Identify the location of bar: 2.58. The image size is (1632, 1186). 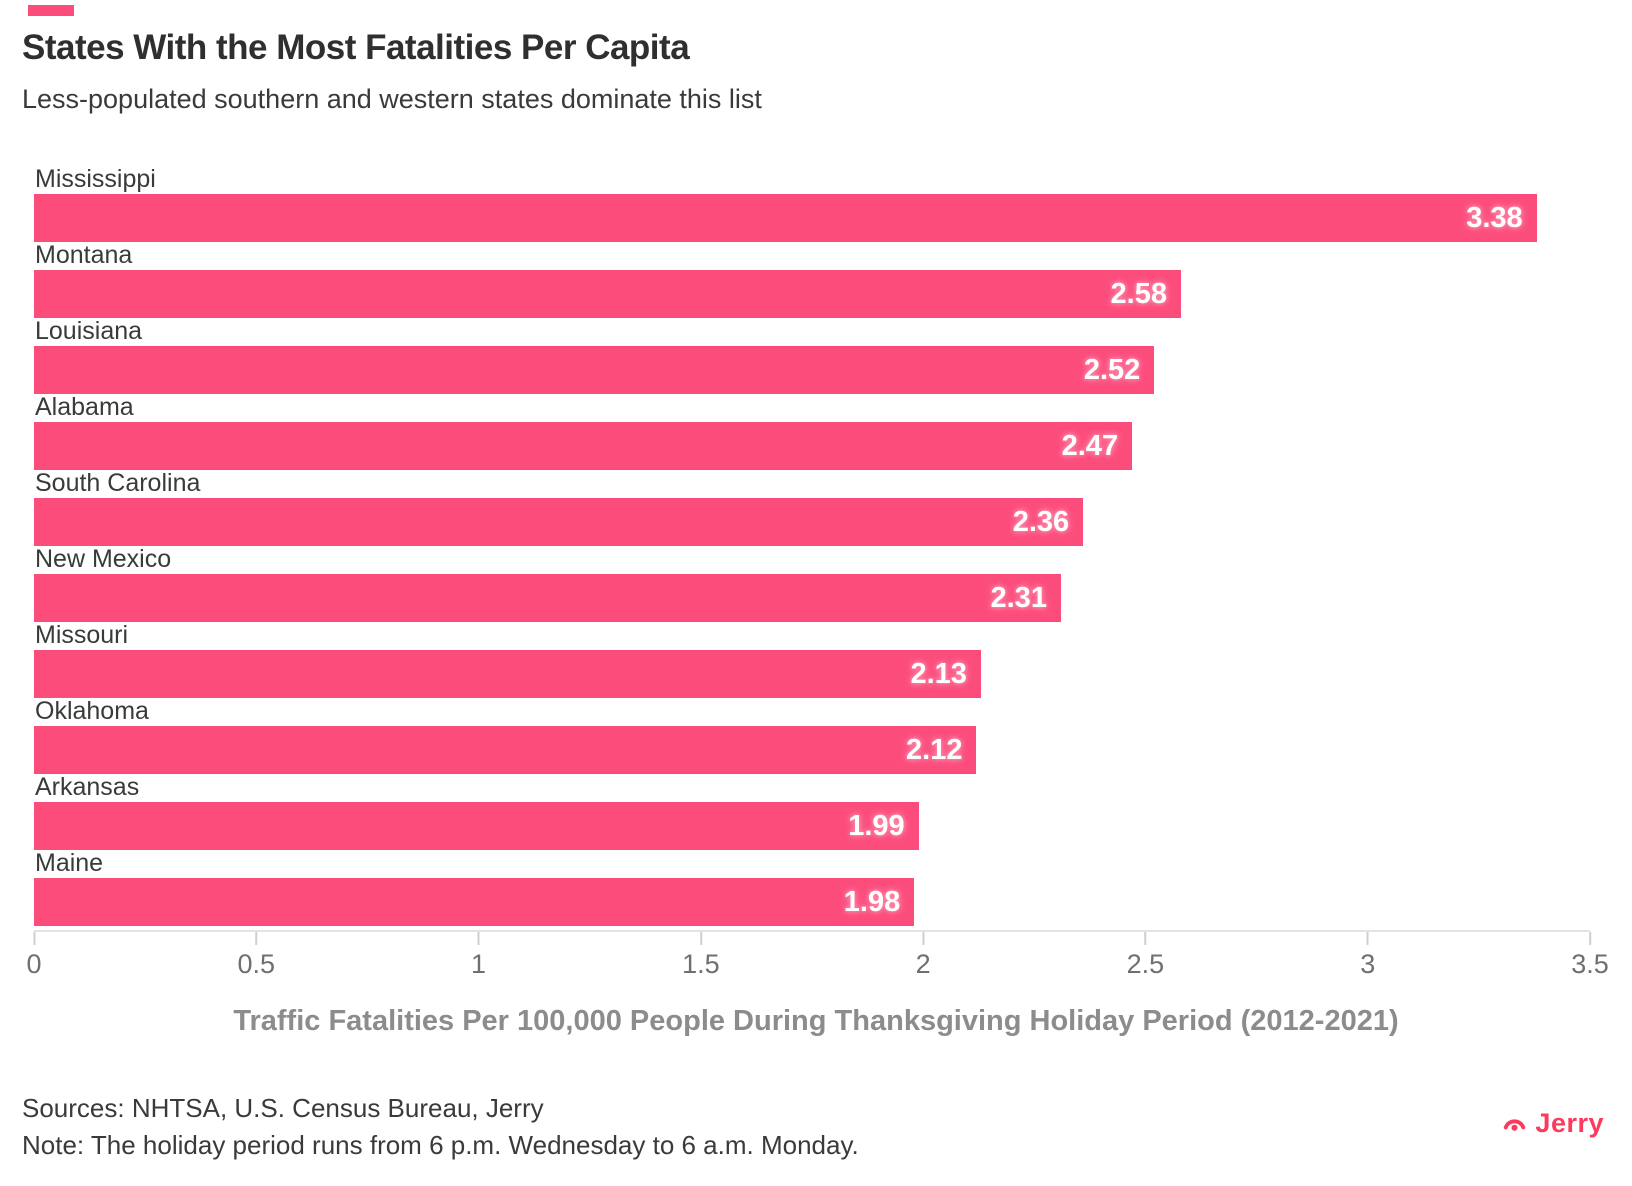
(607, 294).